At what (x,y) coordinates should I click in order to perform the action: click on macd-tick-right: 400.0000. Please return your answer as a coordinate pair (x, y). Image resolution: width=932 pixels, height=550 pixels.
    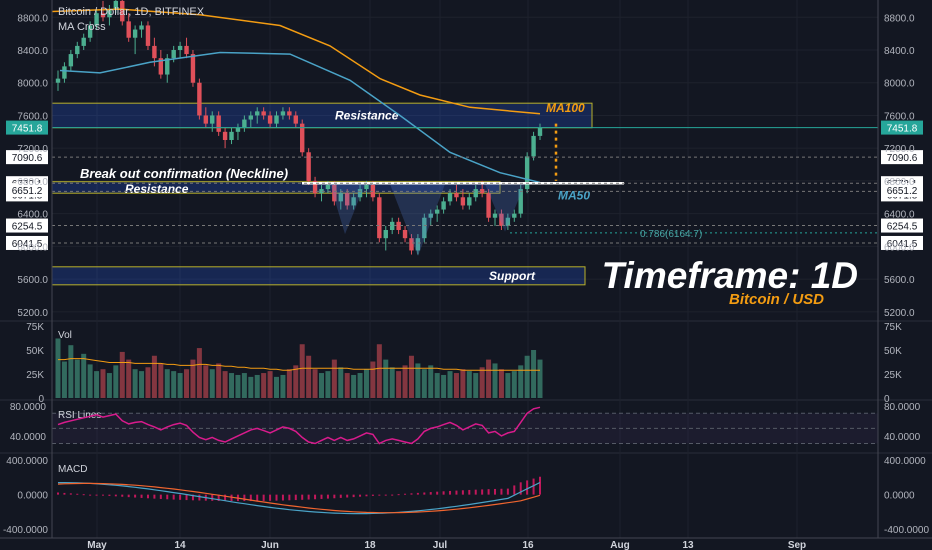
    Looking at the image, I should click on (905, 461).